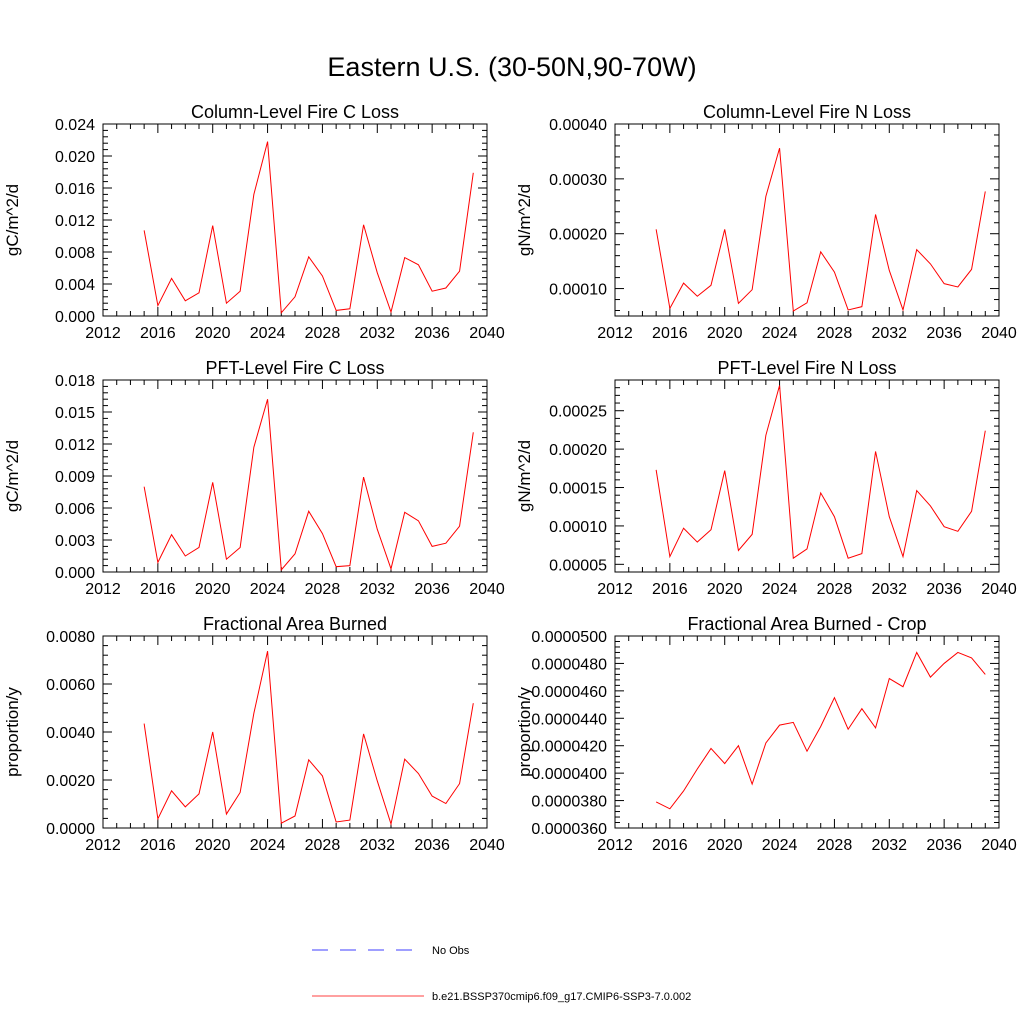  Describe the element at coordinates (806, 624) in the screenshot. I see `panel-title: Fractional Area Burned - Crop` at that location.